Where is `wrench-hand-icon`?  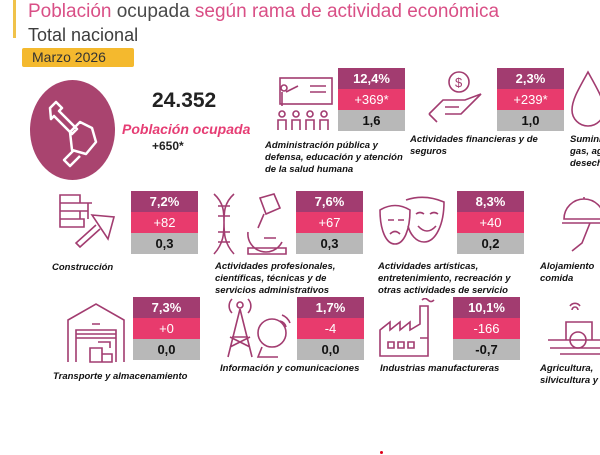
wrench-hand-icon is located at coordinates (72, 130).